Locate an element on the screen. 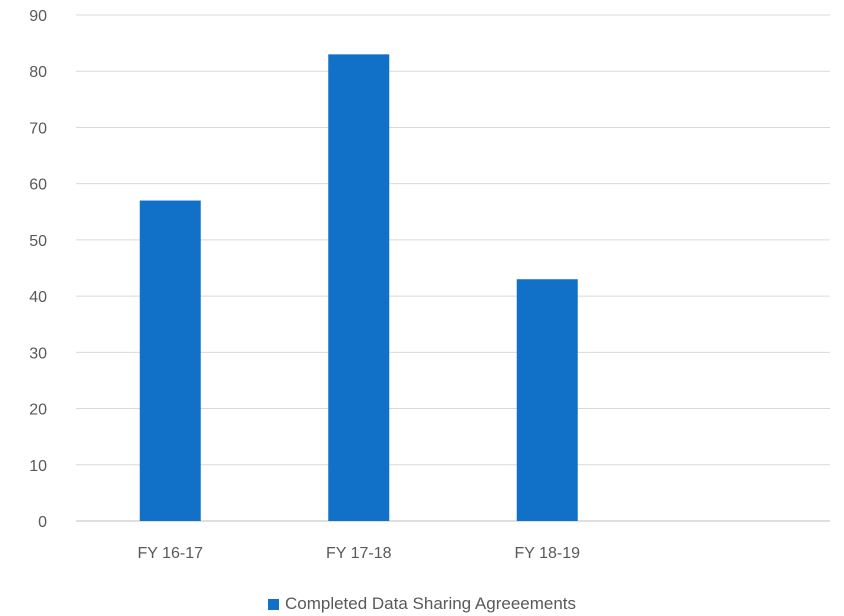 This screenshot has width=844, height=616. x-category-label: FY 18-19 is located at coordinates (547, 553).